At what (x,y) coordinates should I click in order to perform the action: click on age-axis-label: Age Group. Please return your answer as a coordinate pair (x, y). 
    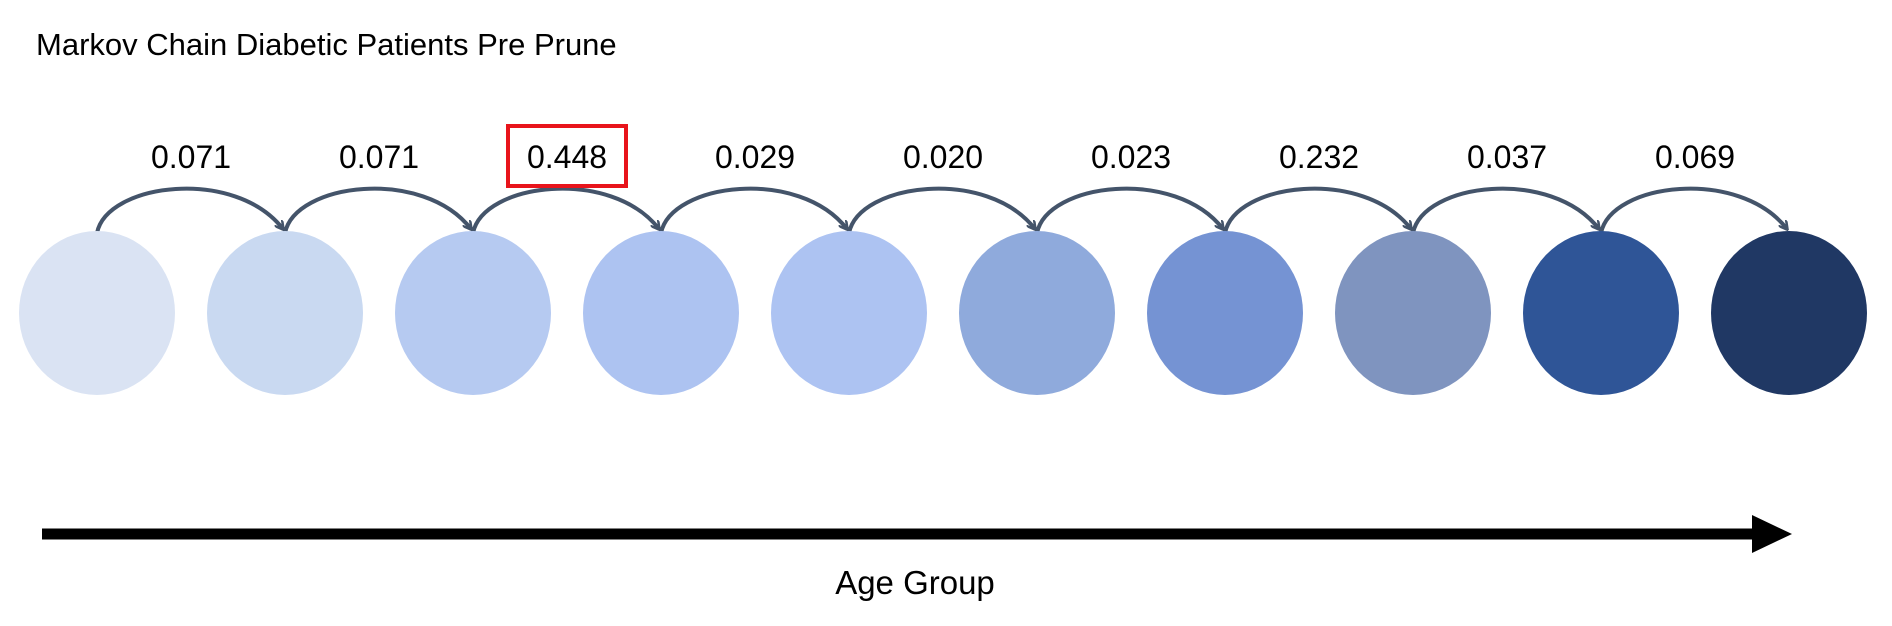
    Looking at the image, I should click on (915, 582).